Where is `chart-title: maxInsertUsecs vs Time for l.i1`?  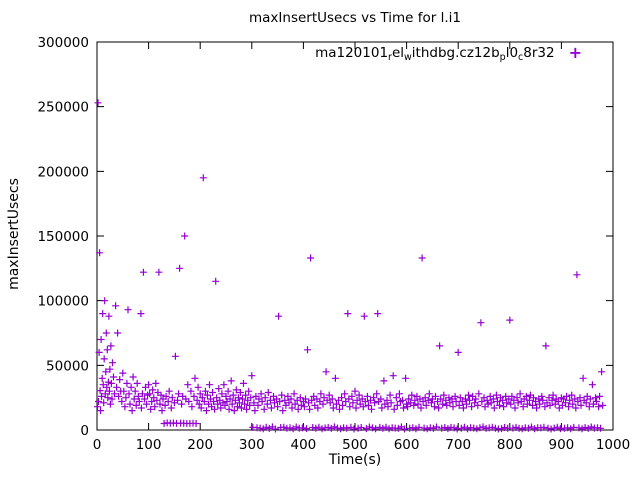
chart-title: maxInsertUsecs vs Time for l.i1 is located at coordinates (355, 18).